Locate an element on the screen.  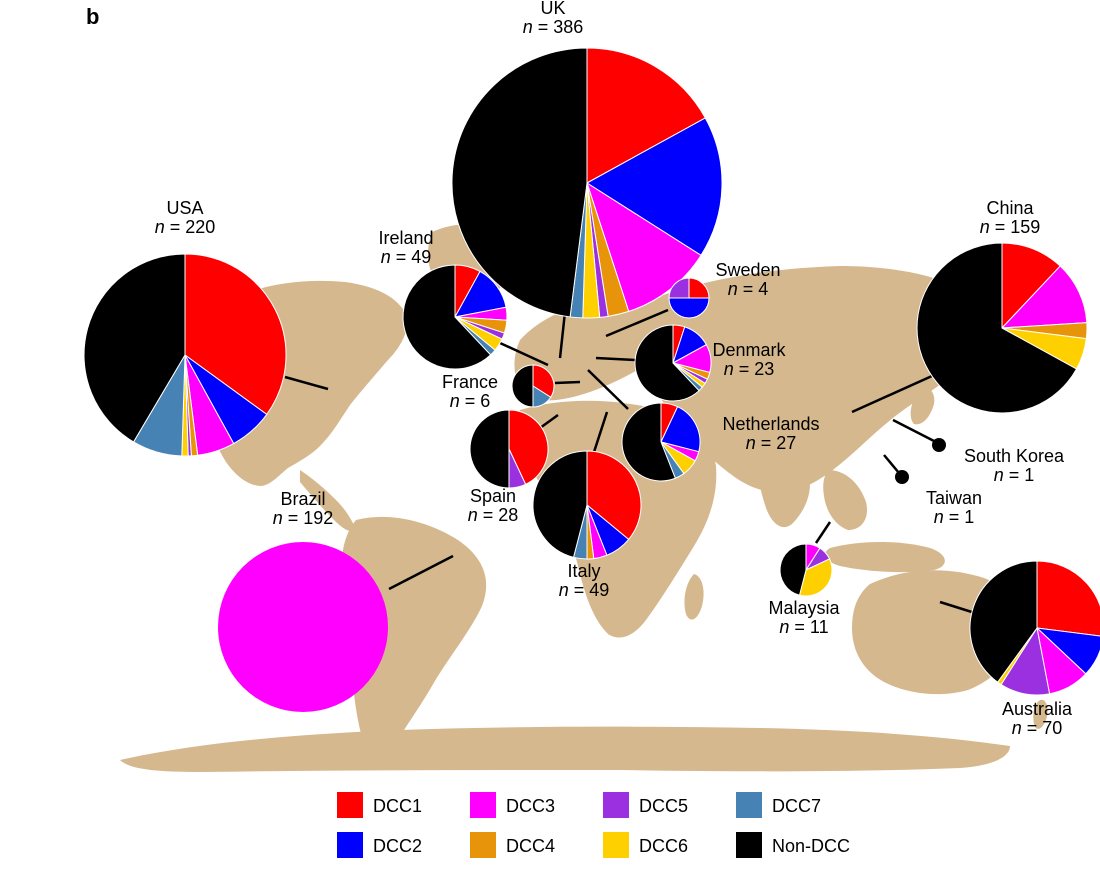
leader-line-brazil is located at coordinates (421, 572).